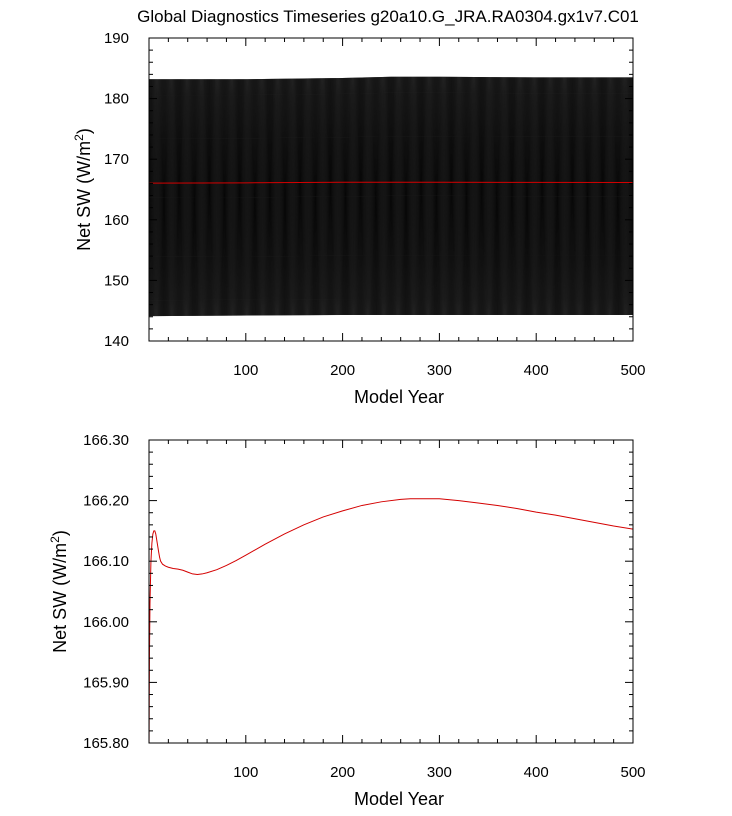  Describe the element at coordinates (106, 682) in the screenshot. I see `y-tick-label: 165.90` at that location.